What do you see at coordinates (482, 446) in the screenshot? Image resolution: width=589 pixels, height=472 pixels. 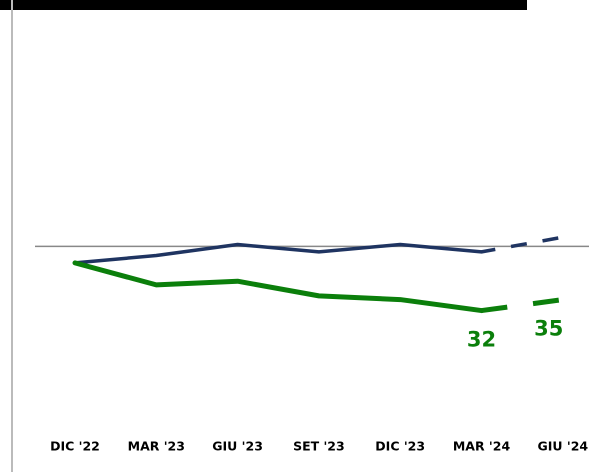 I see `x-tick-label: MAR '24` at bounding box center [482, 446].